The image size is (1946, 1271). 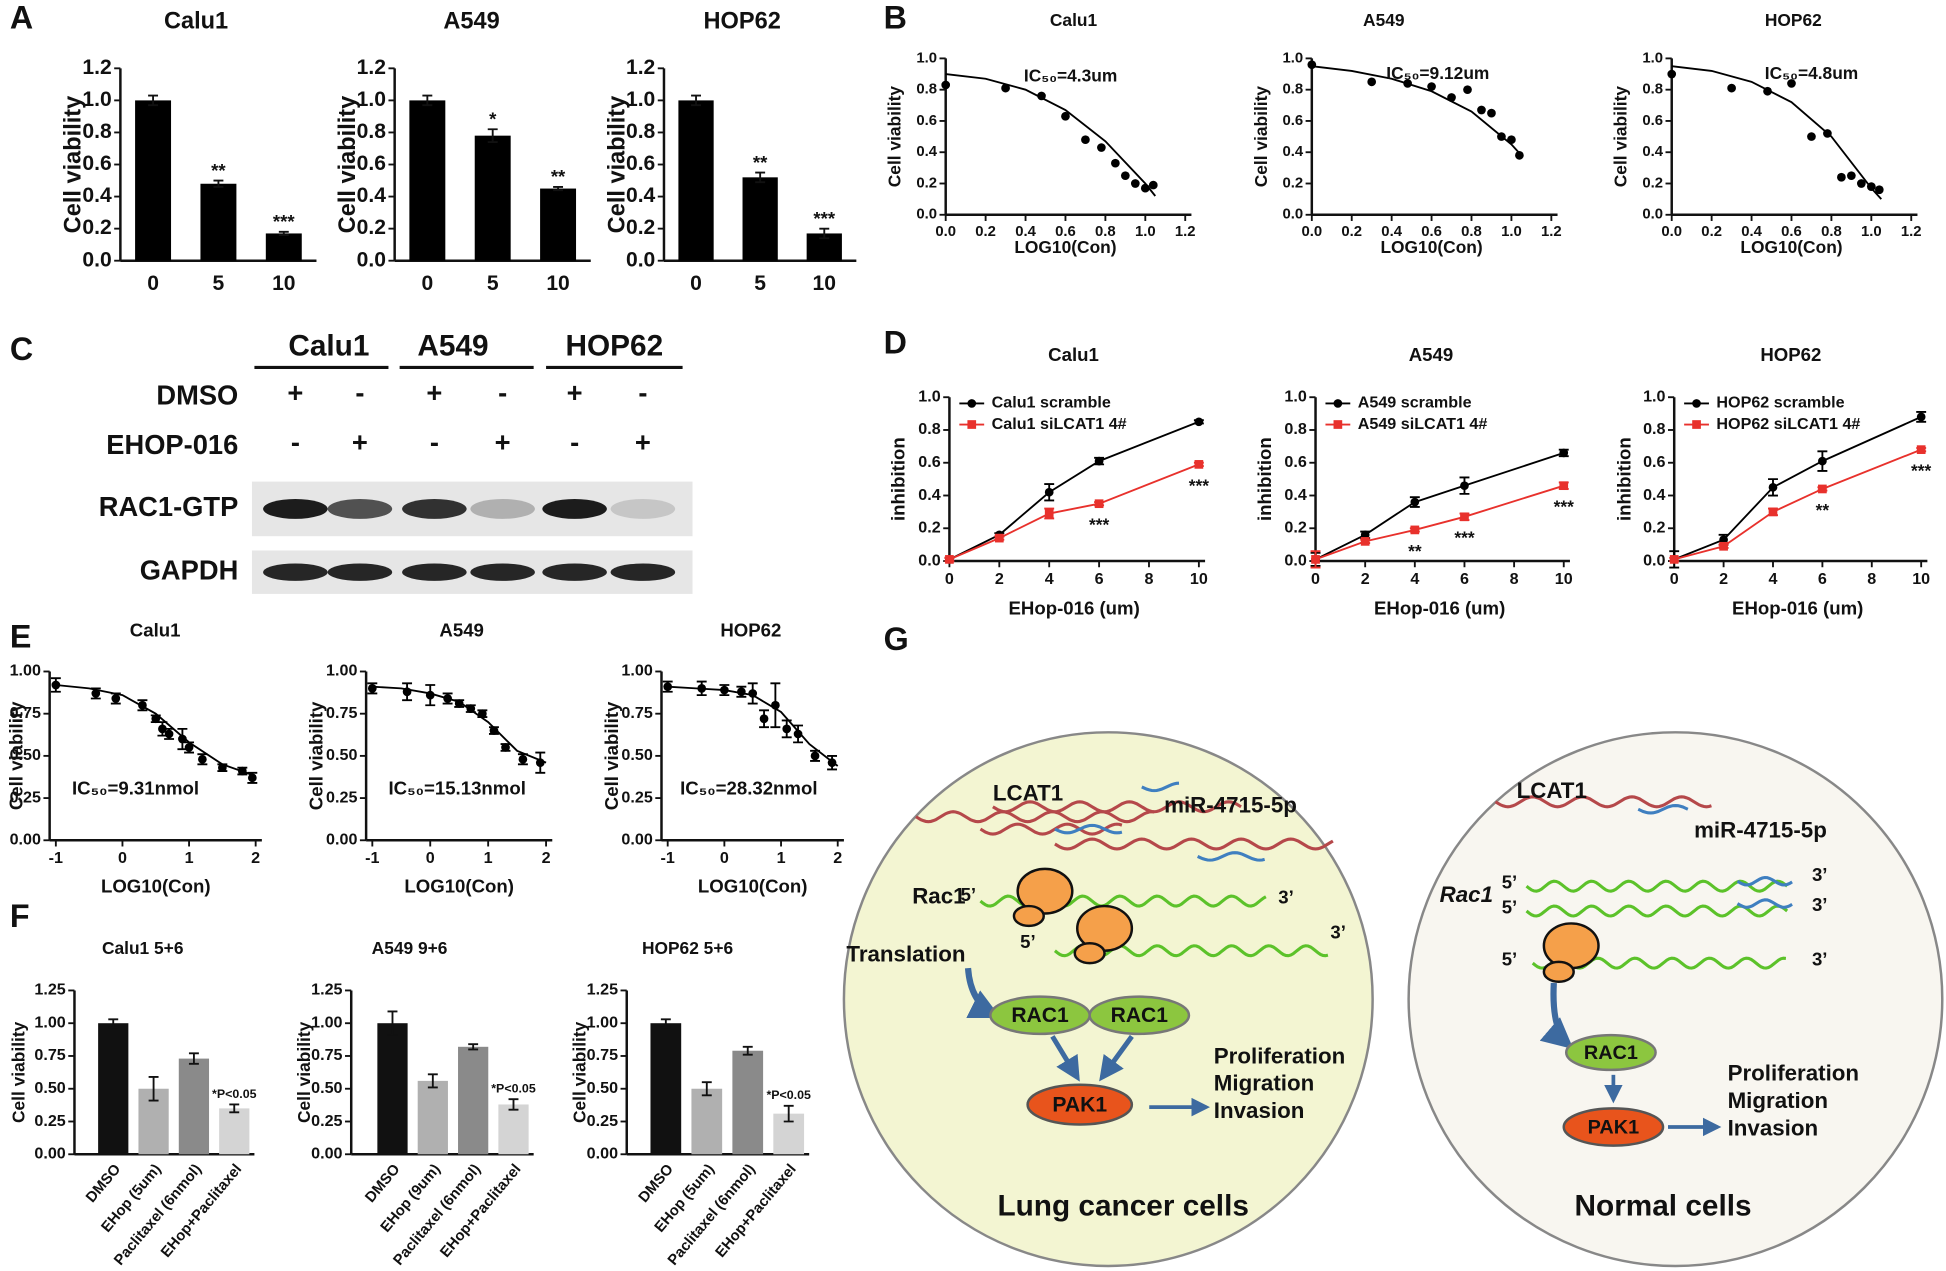 What do you see at coordinates (1780, 403) in the screenshot?
I see `legend-label: HOP62 scramble` at bounding box center [1780, 403].